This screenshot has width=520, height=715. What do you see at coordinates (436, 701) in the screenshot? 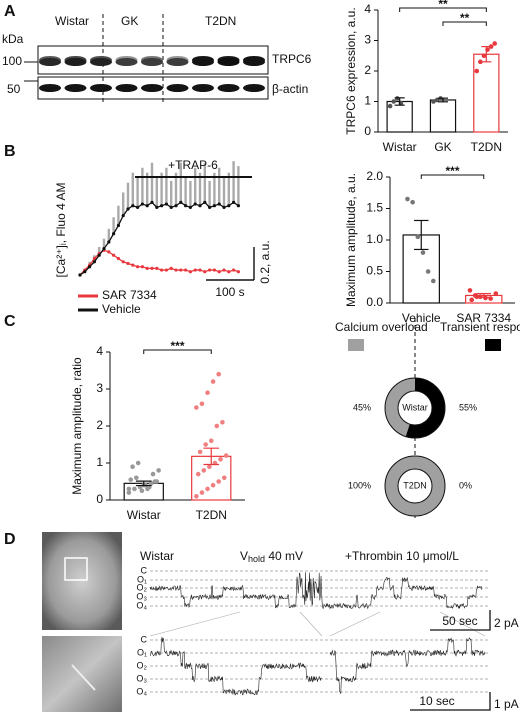
I see `scale-bar-label: 10 sec` at bounding box center [436, 701].